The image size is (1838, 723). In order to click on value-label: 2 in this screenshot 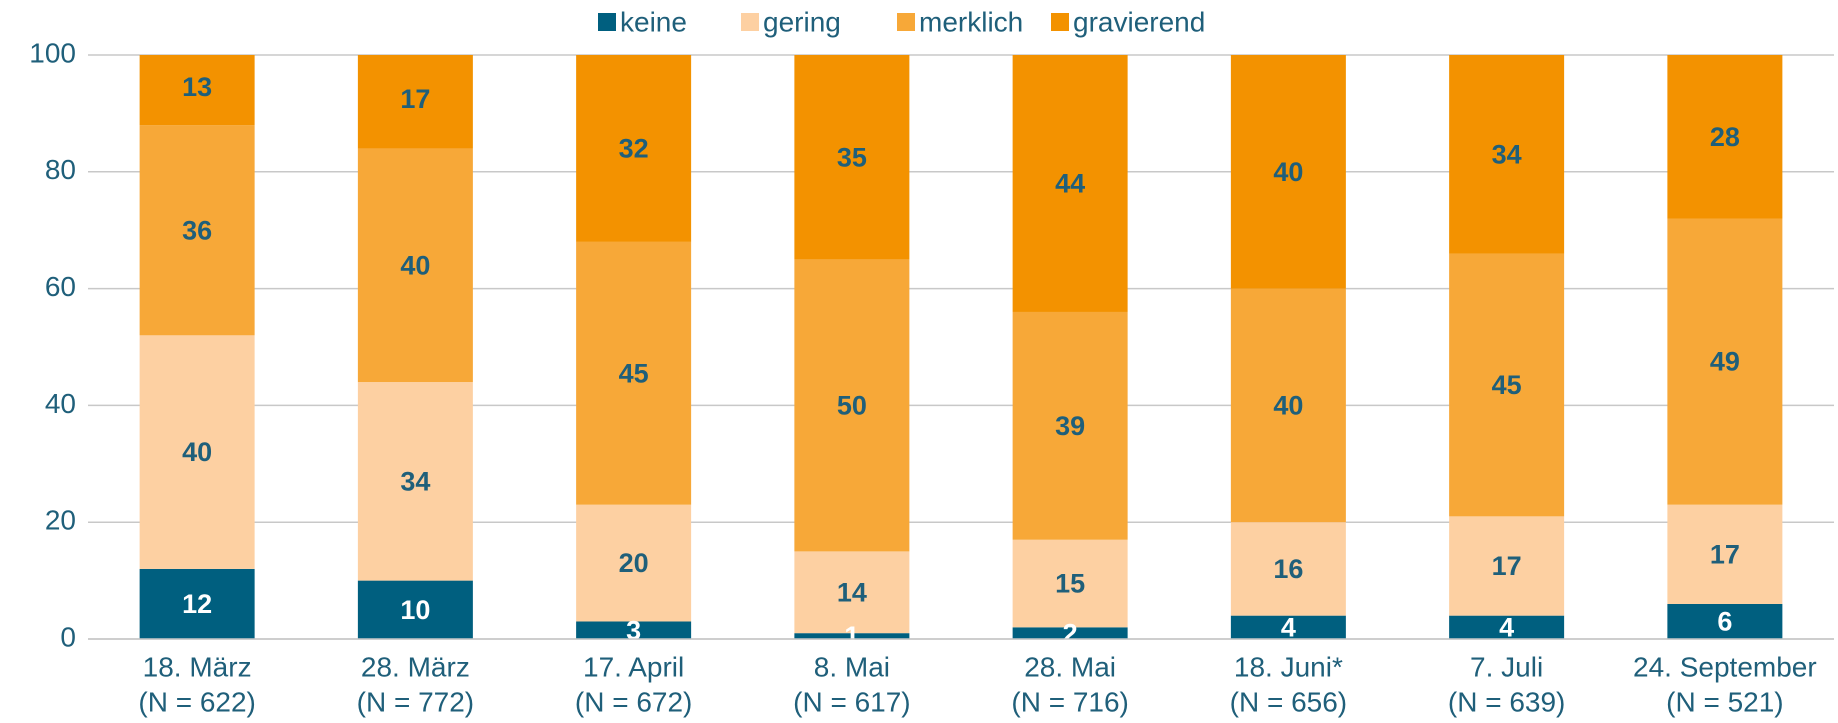, I will do `click(1070, 633)`.